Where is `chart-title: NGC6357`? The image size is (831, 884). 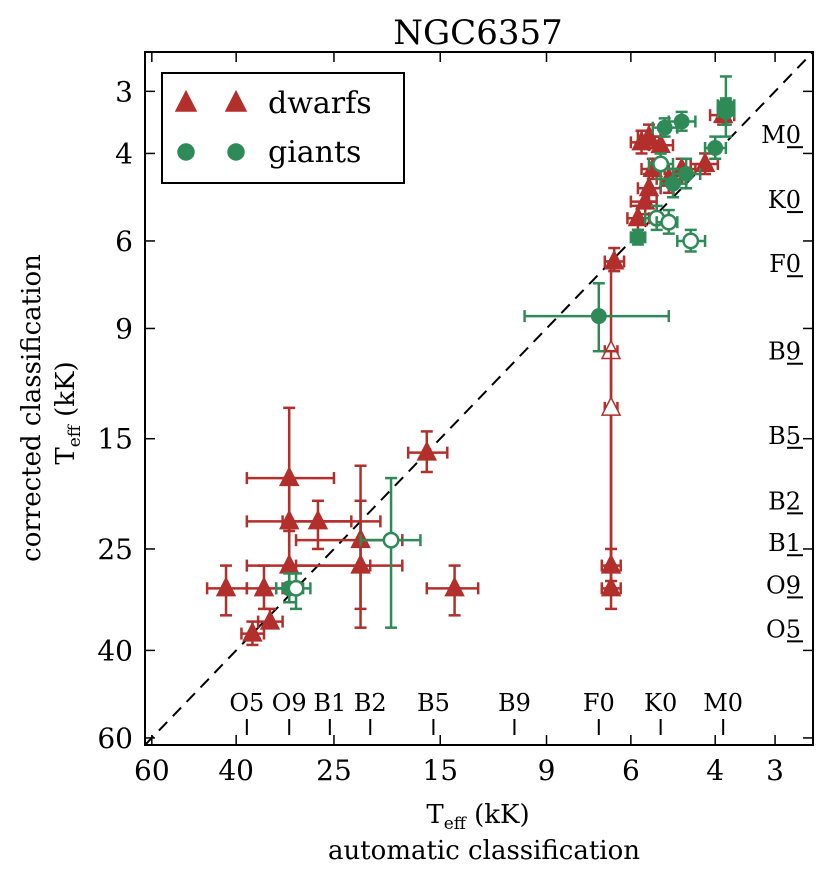 chart-title: NGC6357 is located at coordinates (477, 33).